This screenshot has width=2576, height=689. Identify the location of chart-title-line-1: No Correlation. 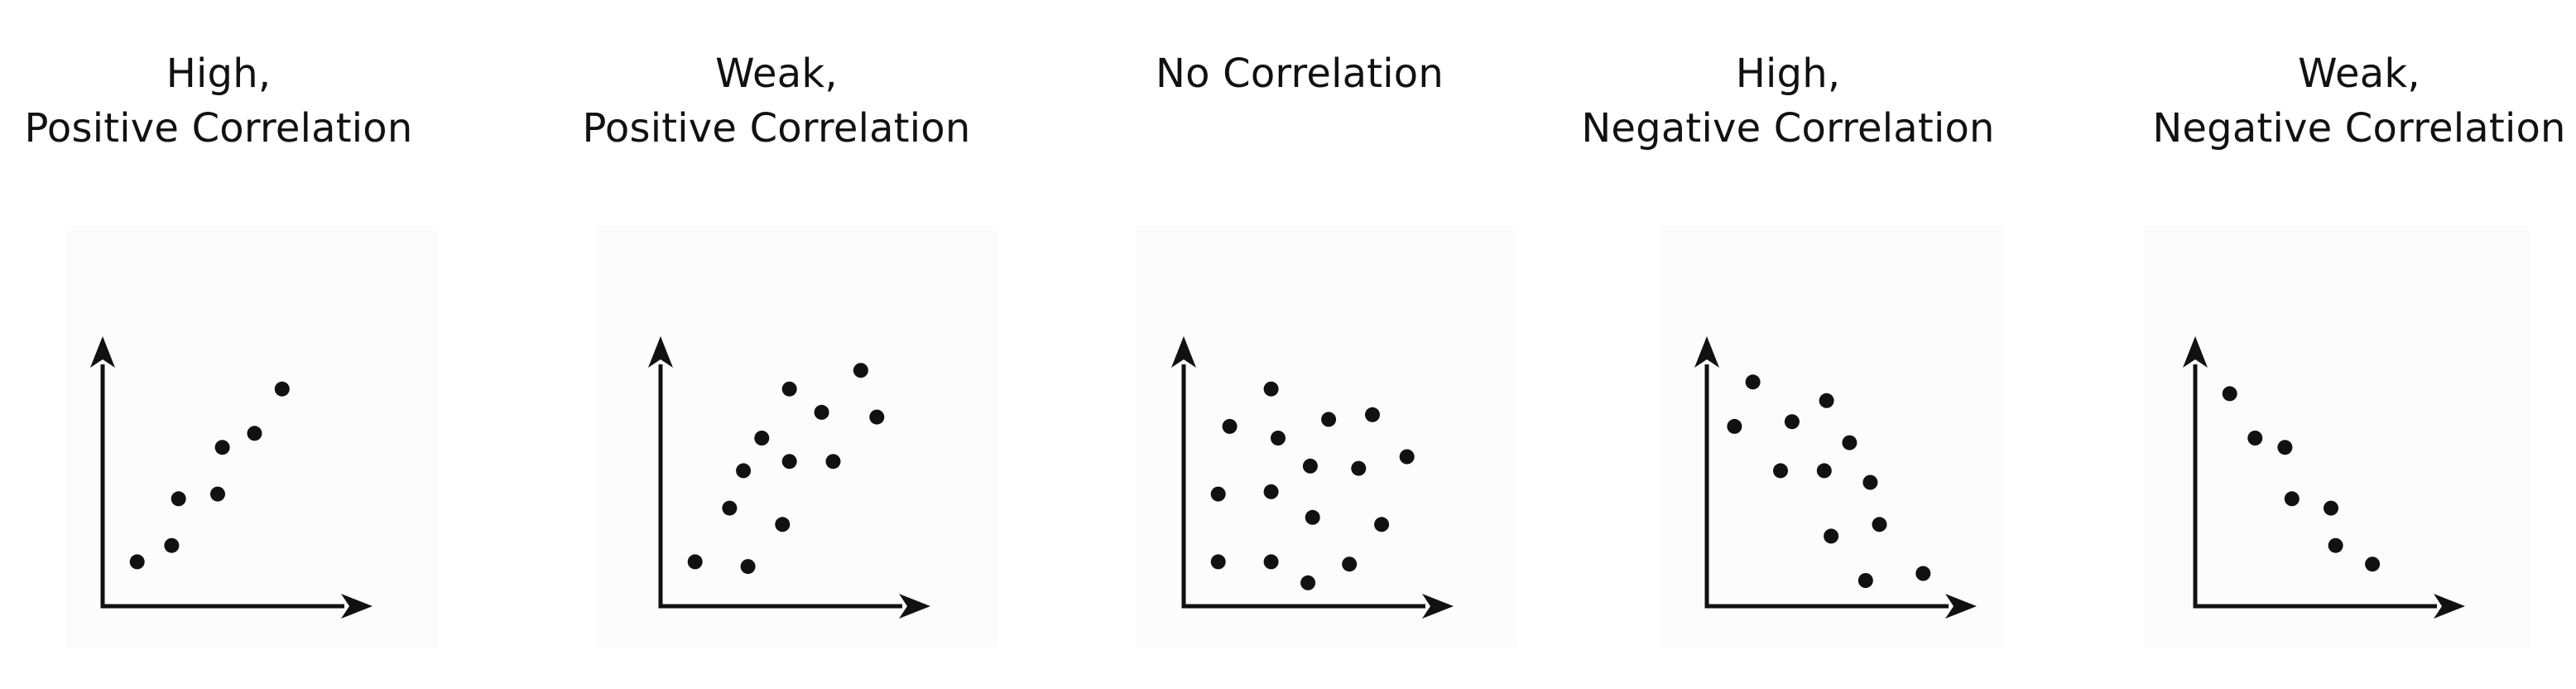
(1299, 74).